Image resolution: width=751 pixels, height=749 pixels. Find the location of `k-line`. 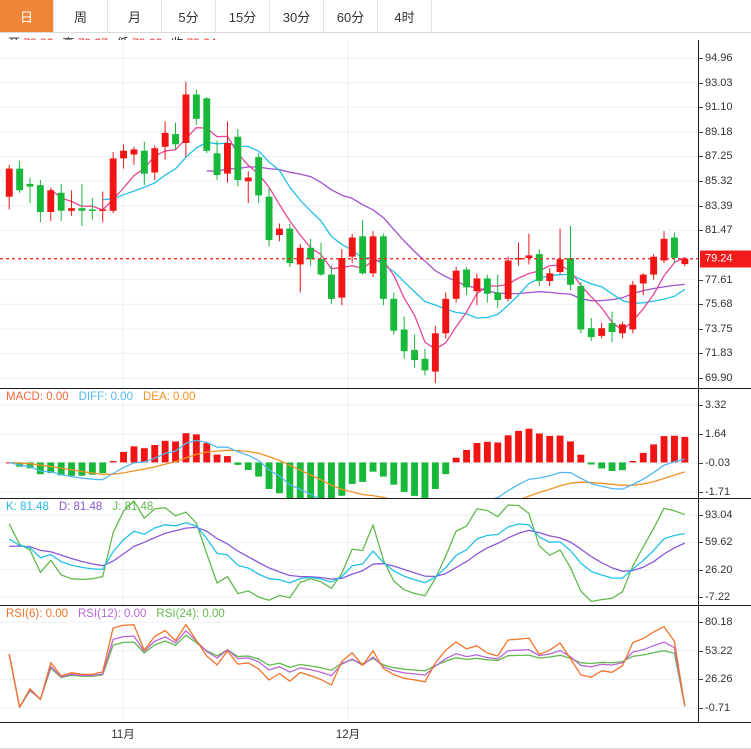

k-line is located at coordinates (346, 553).